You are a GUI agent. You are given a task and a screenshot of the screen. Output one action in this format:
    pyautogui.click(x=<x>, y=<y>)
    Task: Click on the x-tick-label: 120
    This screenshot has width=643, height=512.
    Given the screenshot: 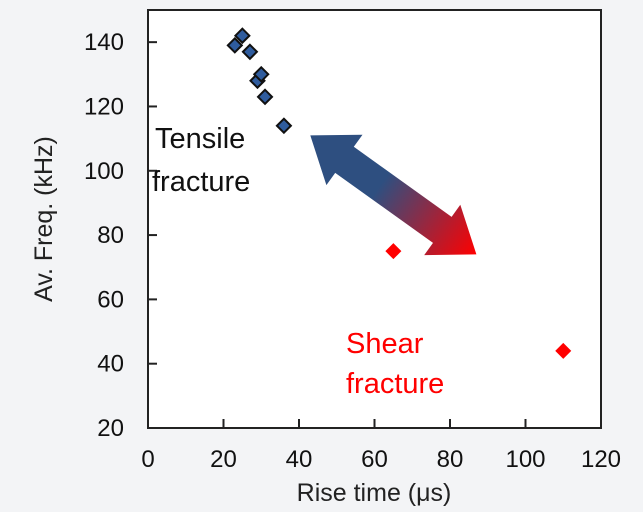 What is the action you would take?
    pyautogui.click(x=601, y=459)
    